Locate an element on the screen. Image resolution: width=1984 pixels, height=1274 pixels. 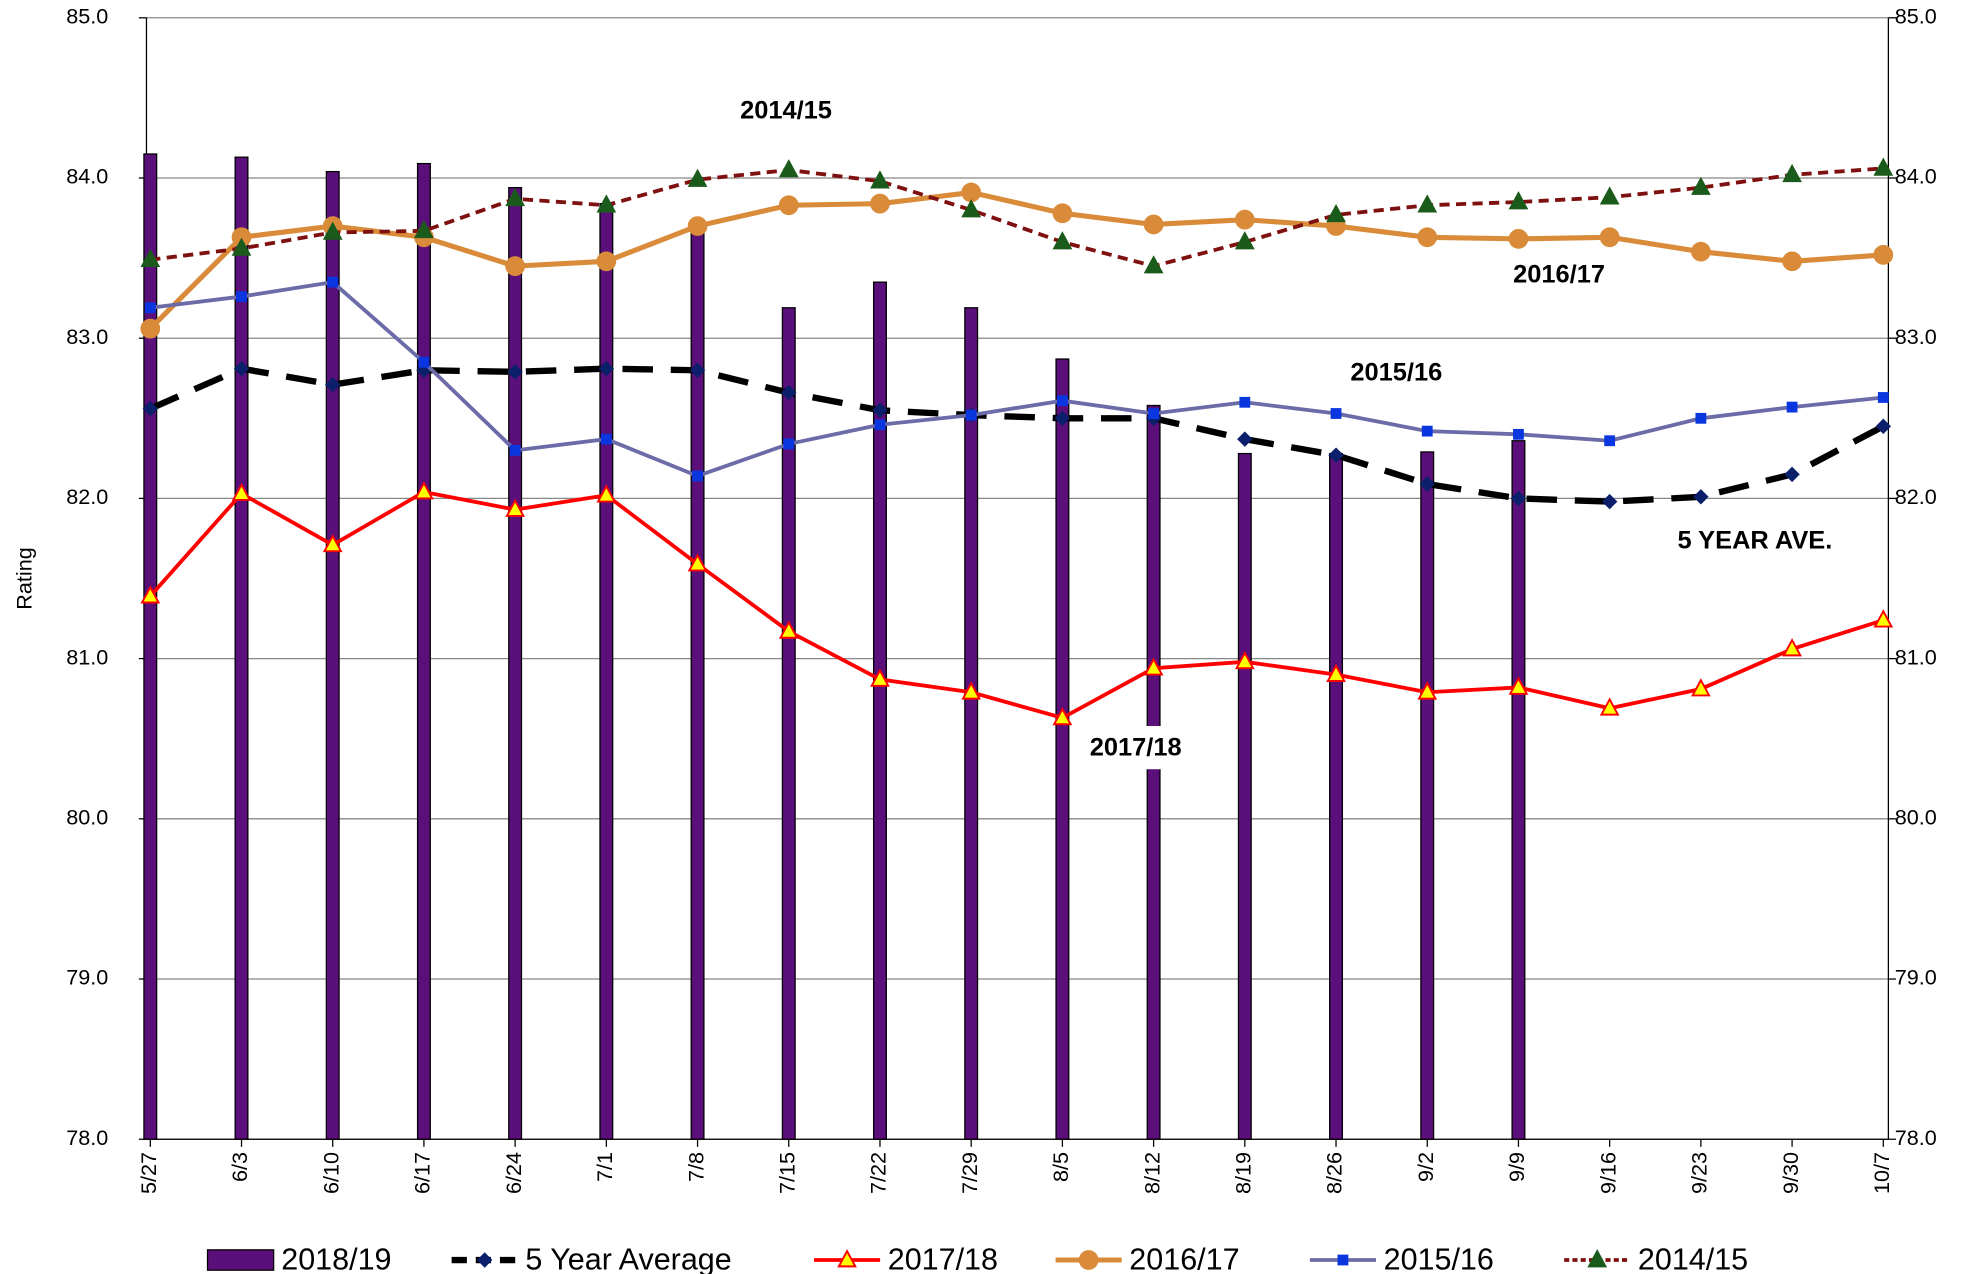
x-tick-label: 9/16 is located at coordinates (1607, 1173).